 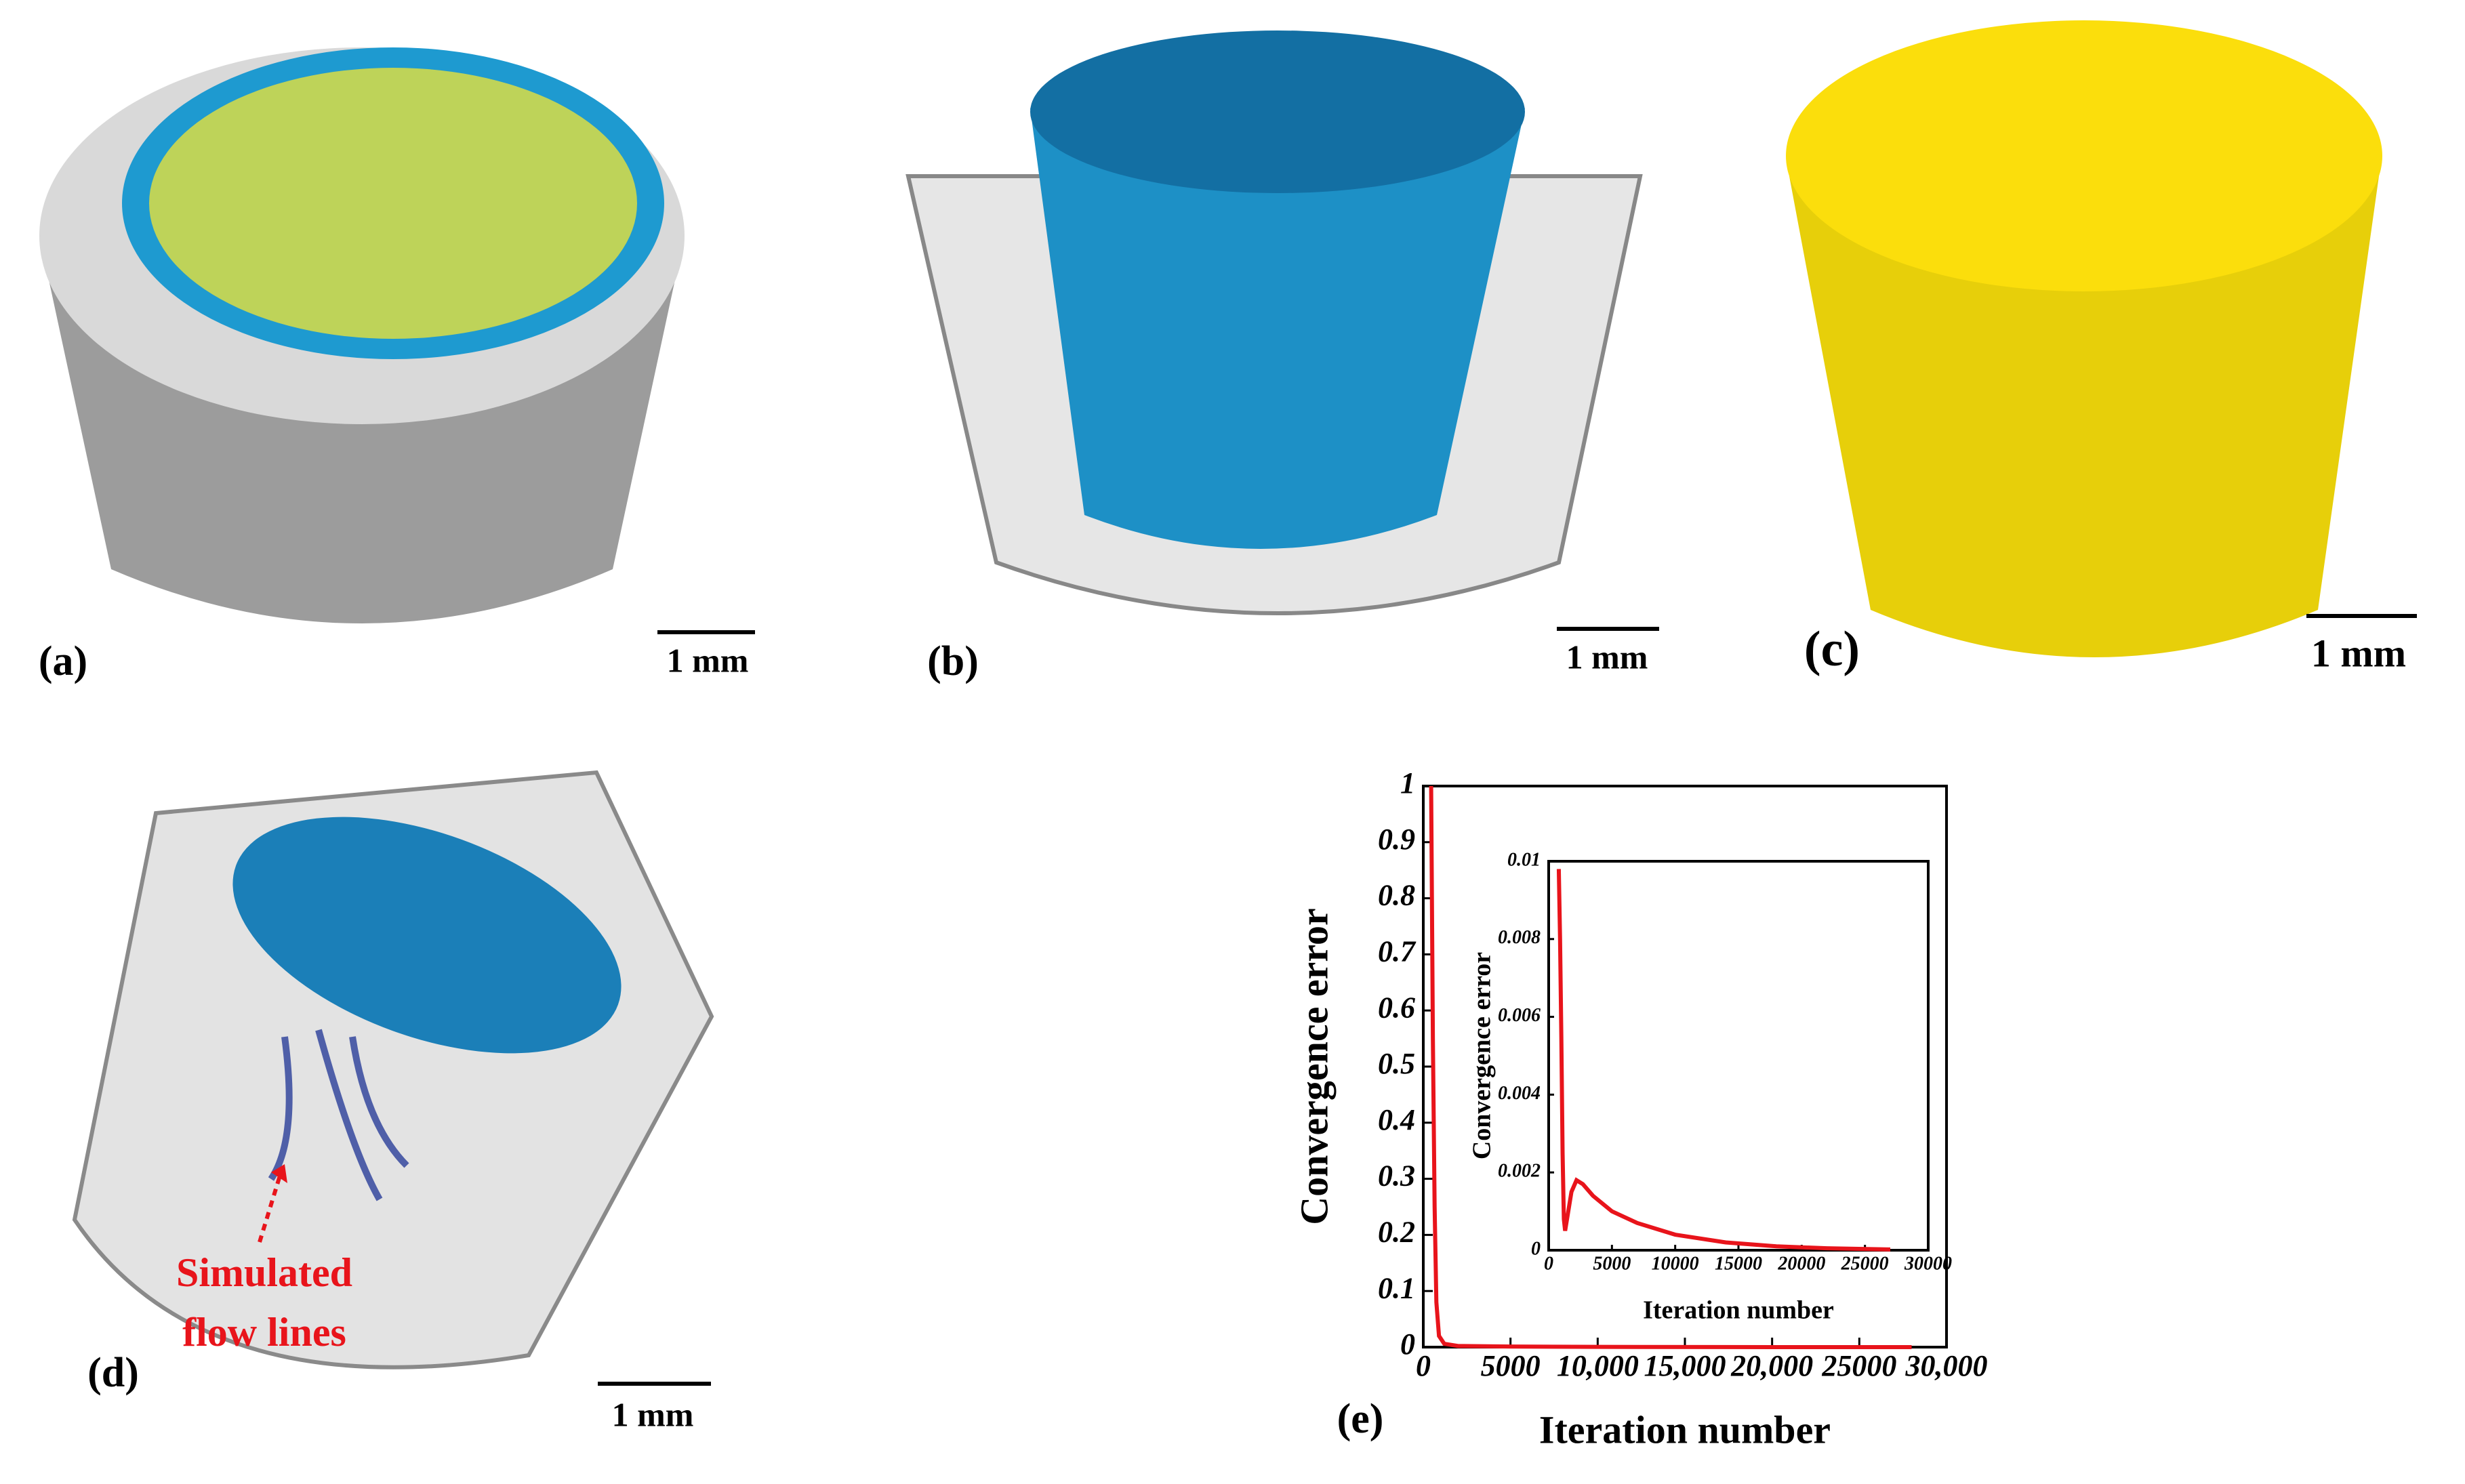 I want to click on x-tick-label: 30,000, so click(x=1946, y=1365).